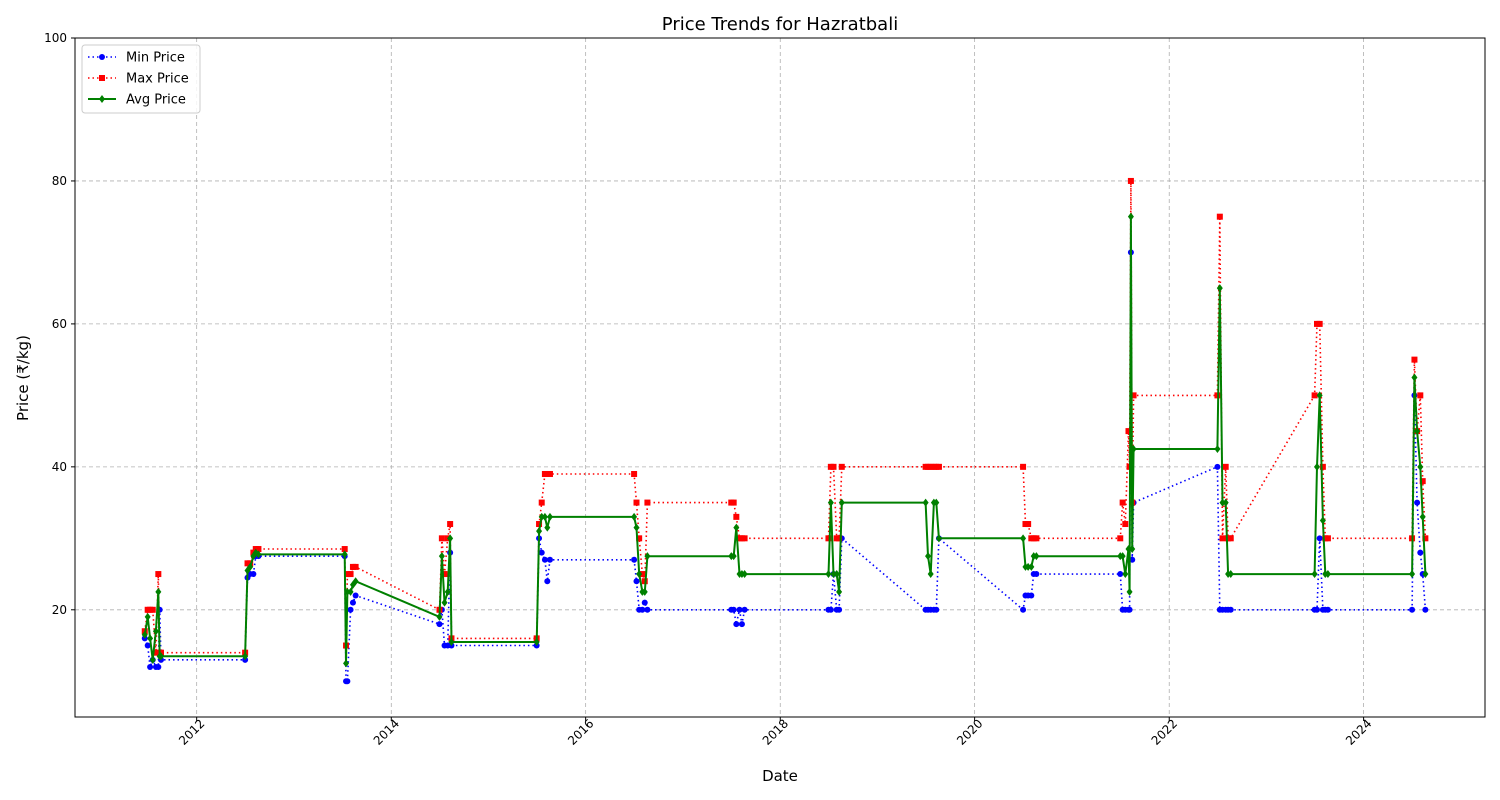  What do you see at coordinates (59, 610) in the screenshot?
I see `y-tick-label: 20` at bounding box center [59, 610].